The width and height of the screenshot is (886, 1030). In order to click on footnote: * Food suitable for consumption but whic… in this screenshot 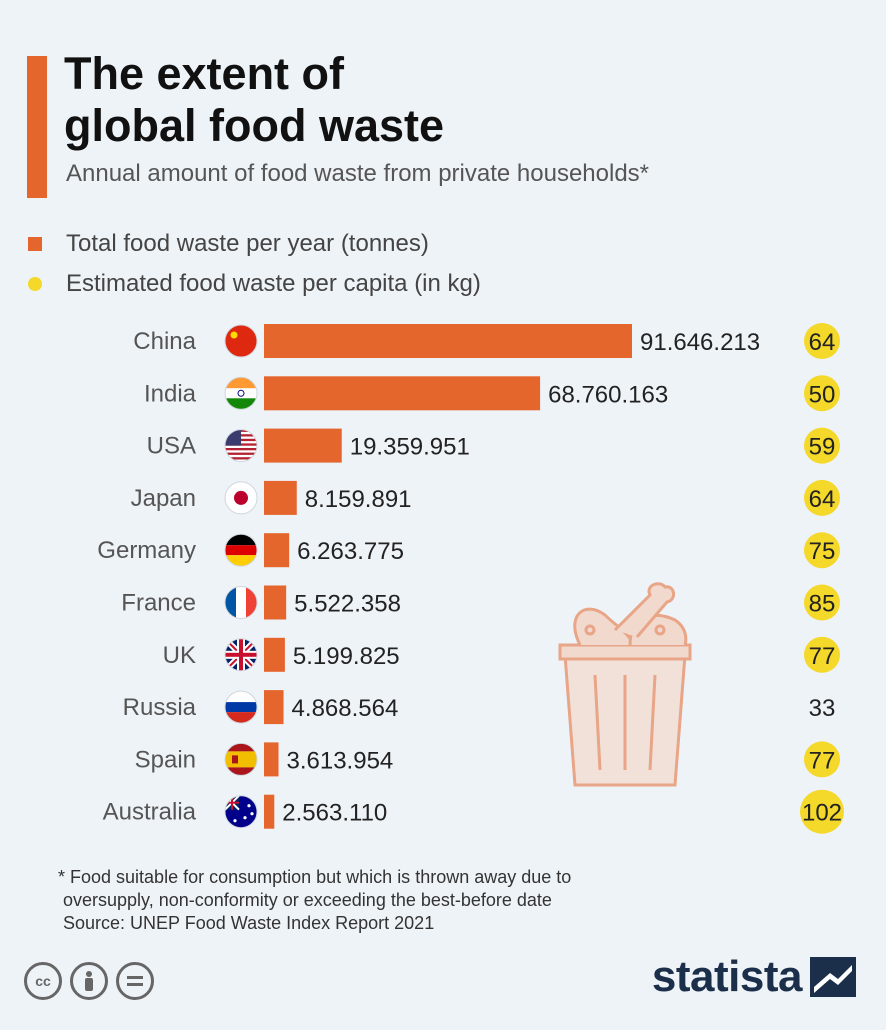, I will do `click(314, 900)`.